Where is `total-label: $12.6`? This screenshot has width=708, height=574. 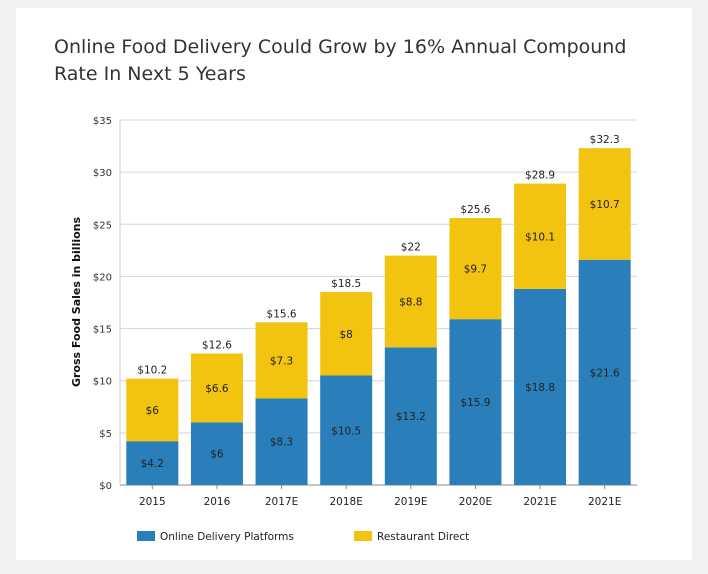 total-label: $12.6 is located at coordinates (217, 346).